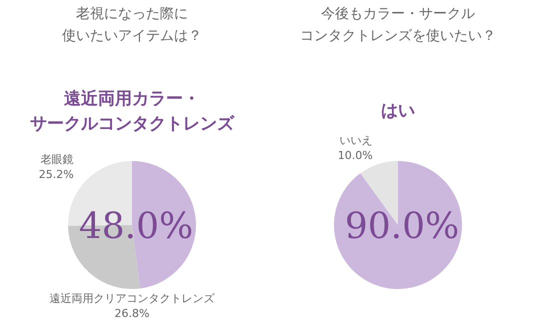 This screenshot has width=536, height=332. What do you see at coordinates (133, 298) in the screenshot?
I see `slice-label: 遠近両用クリアコンタクトレンズ` at bounding box center [133, 298].